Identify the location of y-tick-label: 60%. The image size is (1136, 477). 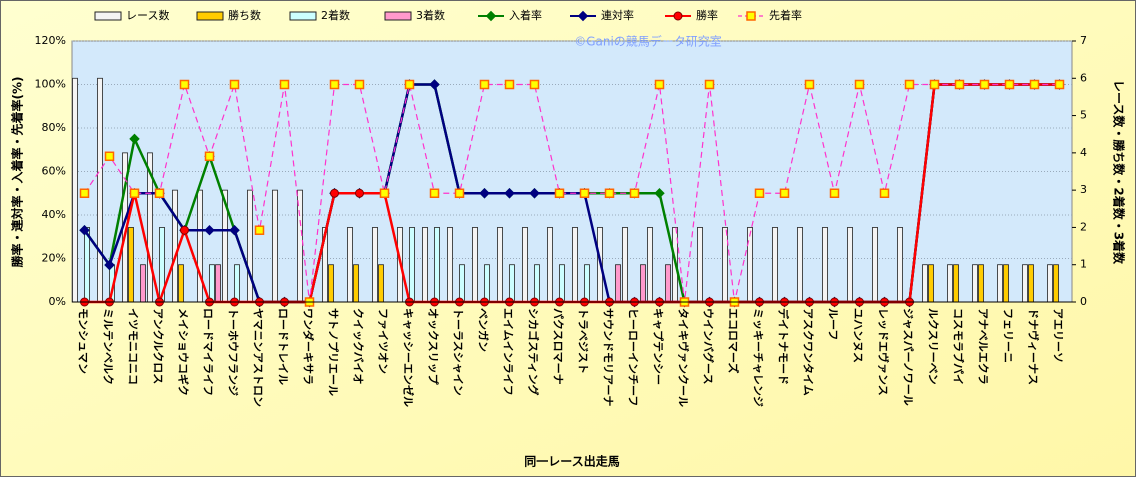
(54, 171).